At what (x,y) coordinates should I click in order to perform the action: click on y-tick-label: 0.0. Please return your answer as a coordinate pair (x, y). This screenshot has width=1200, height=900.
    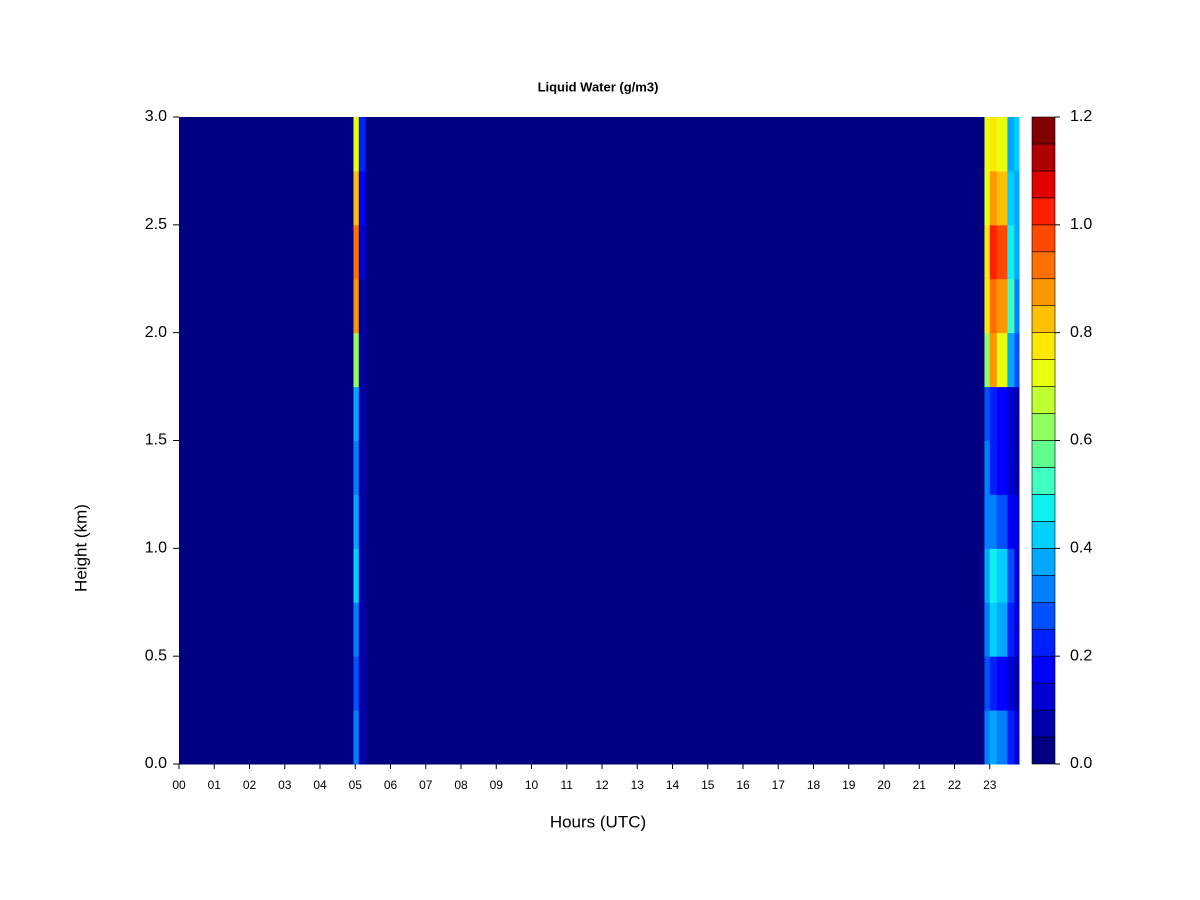
    Looking at the image, I should click on (156, 763).